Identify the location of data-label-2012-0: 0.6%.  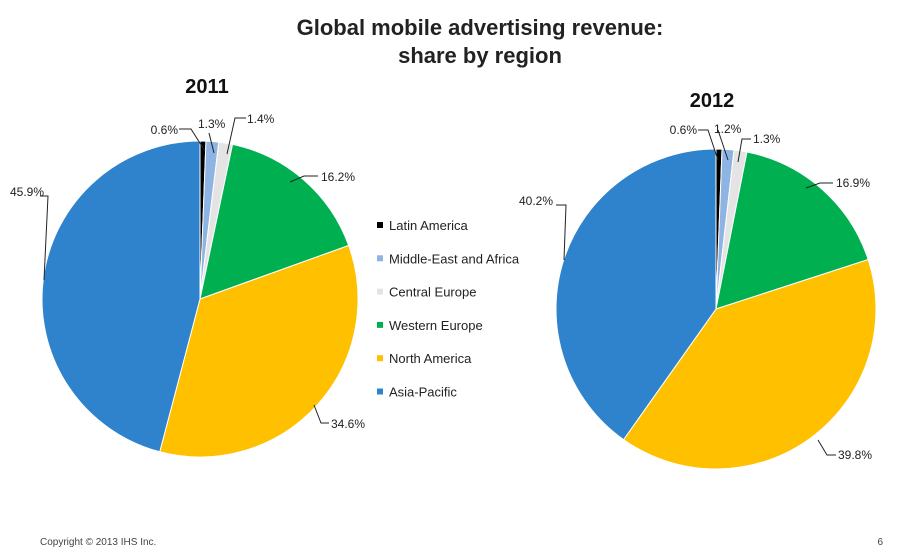
(684, 130).